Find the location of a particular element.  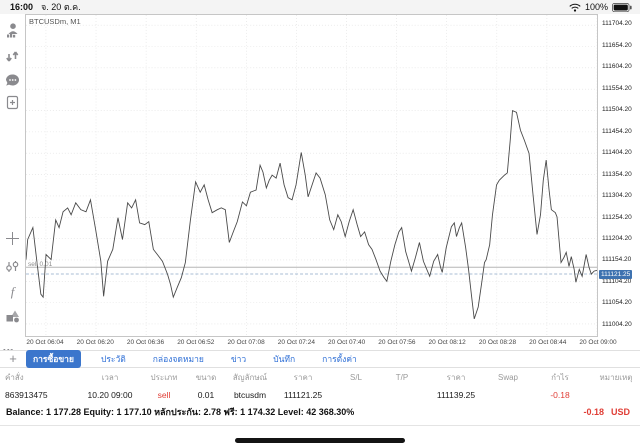

time-tick-label: 20 Oct 06:52 is located at coordinates (196, 342).